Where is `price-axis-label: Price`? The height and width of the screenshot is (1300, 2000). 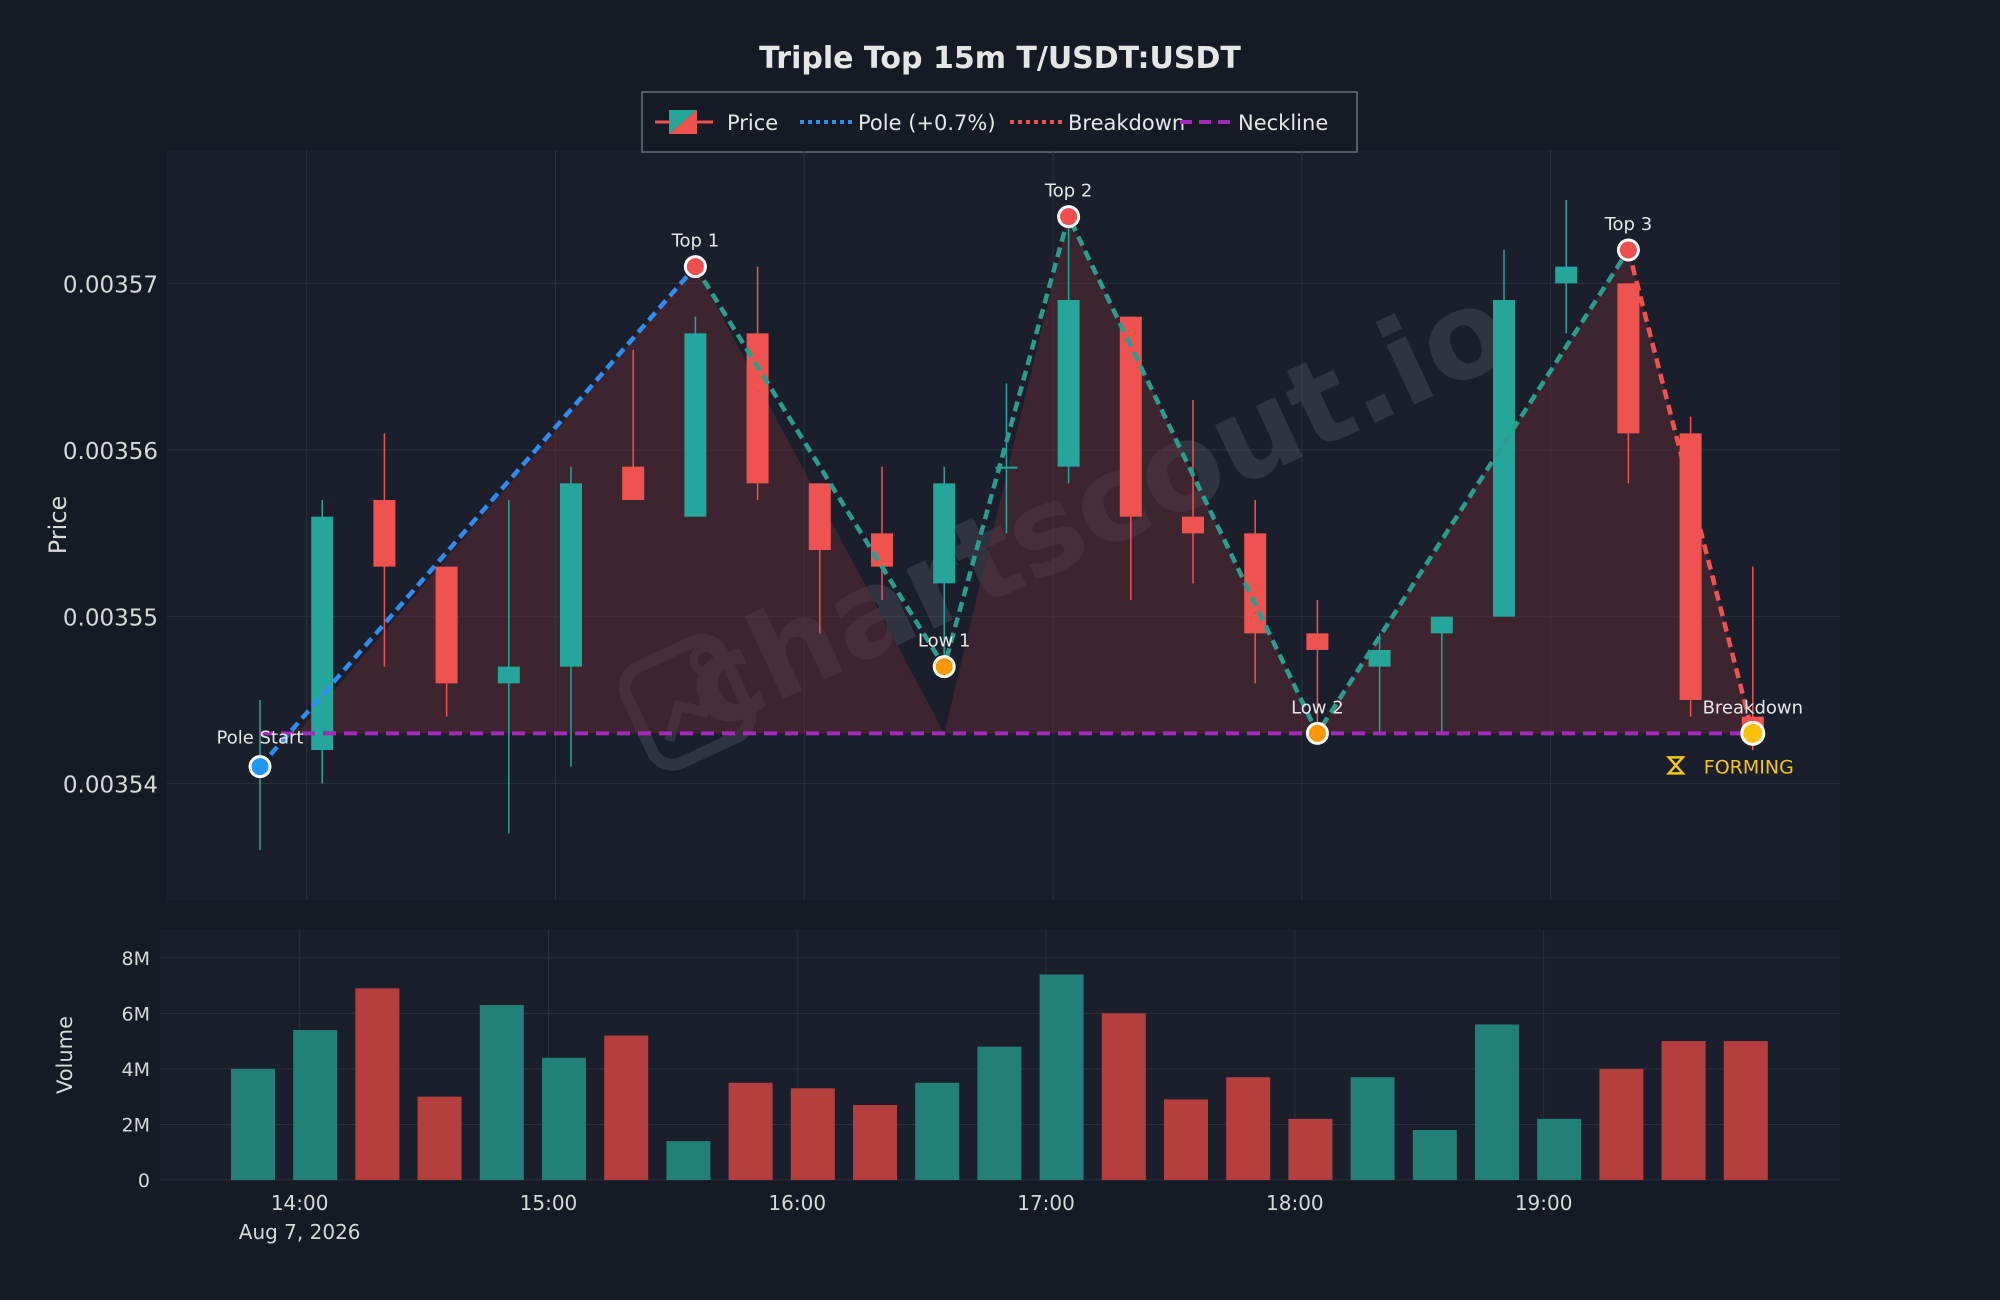 price-axis-label: Price is located at coordinates (58, 525).